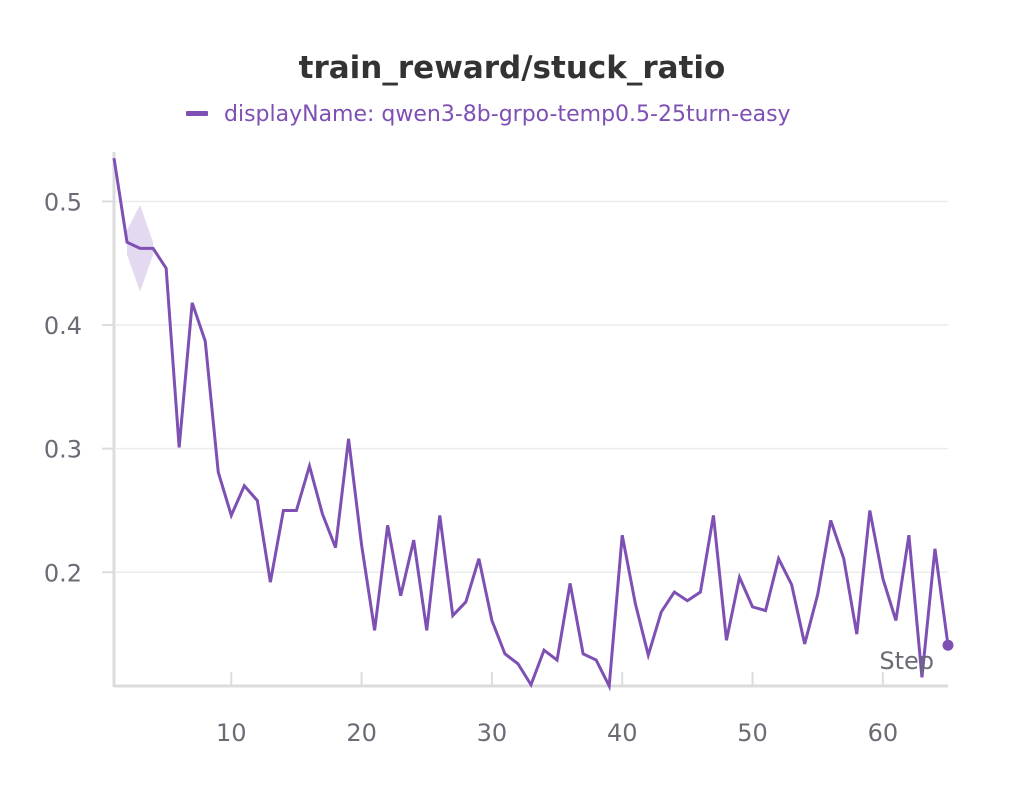 Image resolution: width=1024 pixels, height=787 pixels. Describe the element at coordinates (512, 68) in the screenshot. I see `chart-title: train_reward/stuck_ratio` at that location.